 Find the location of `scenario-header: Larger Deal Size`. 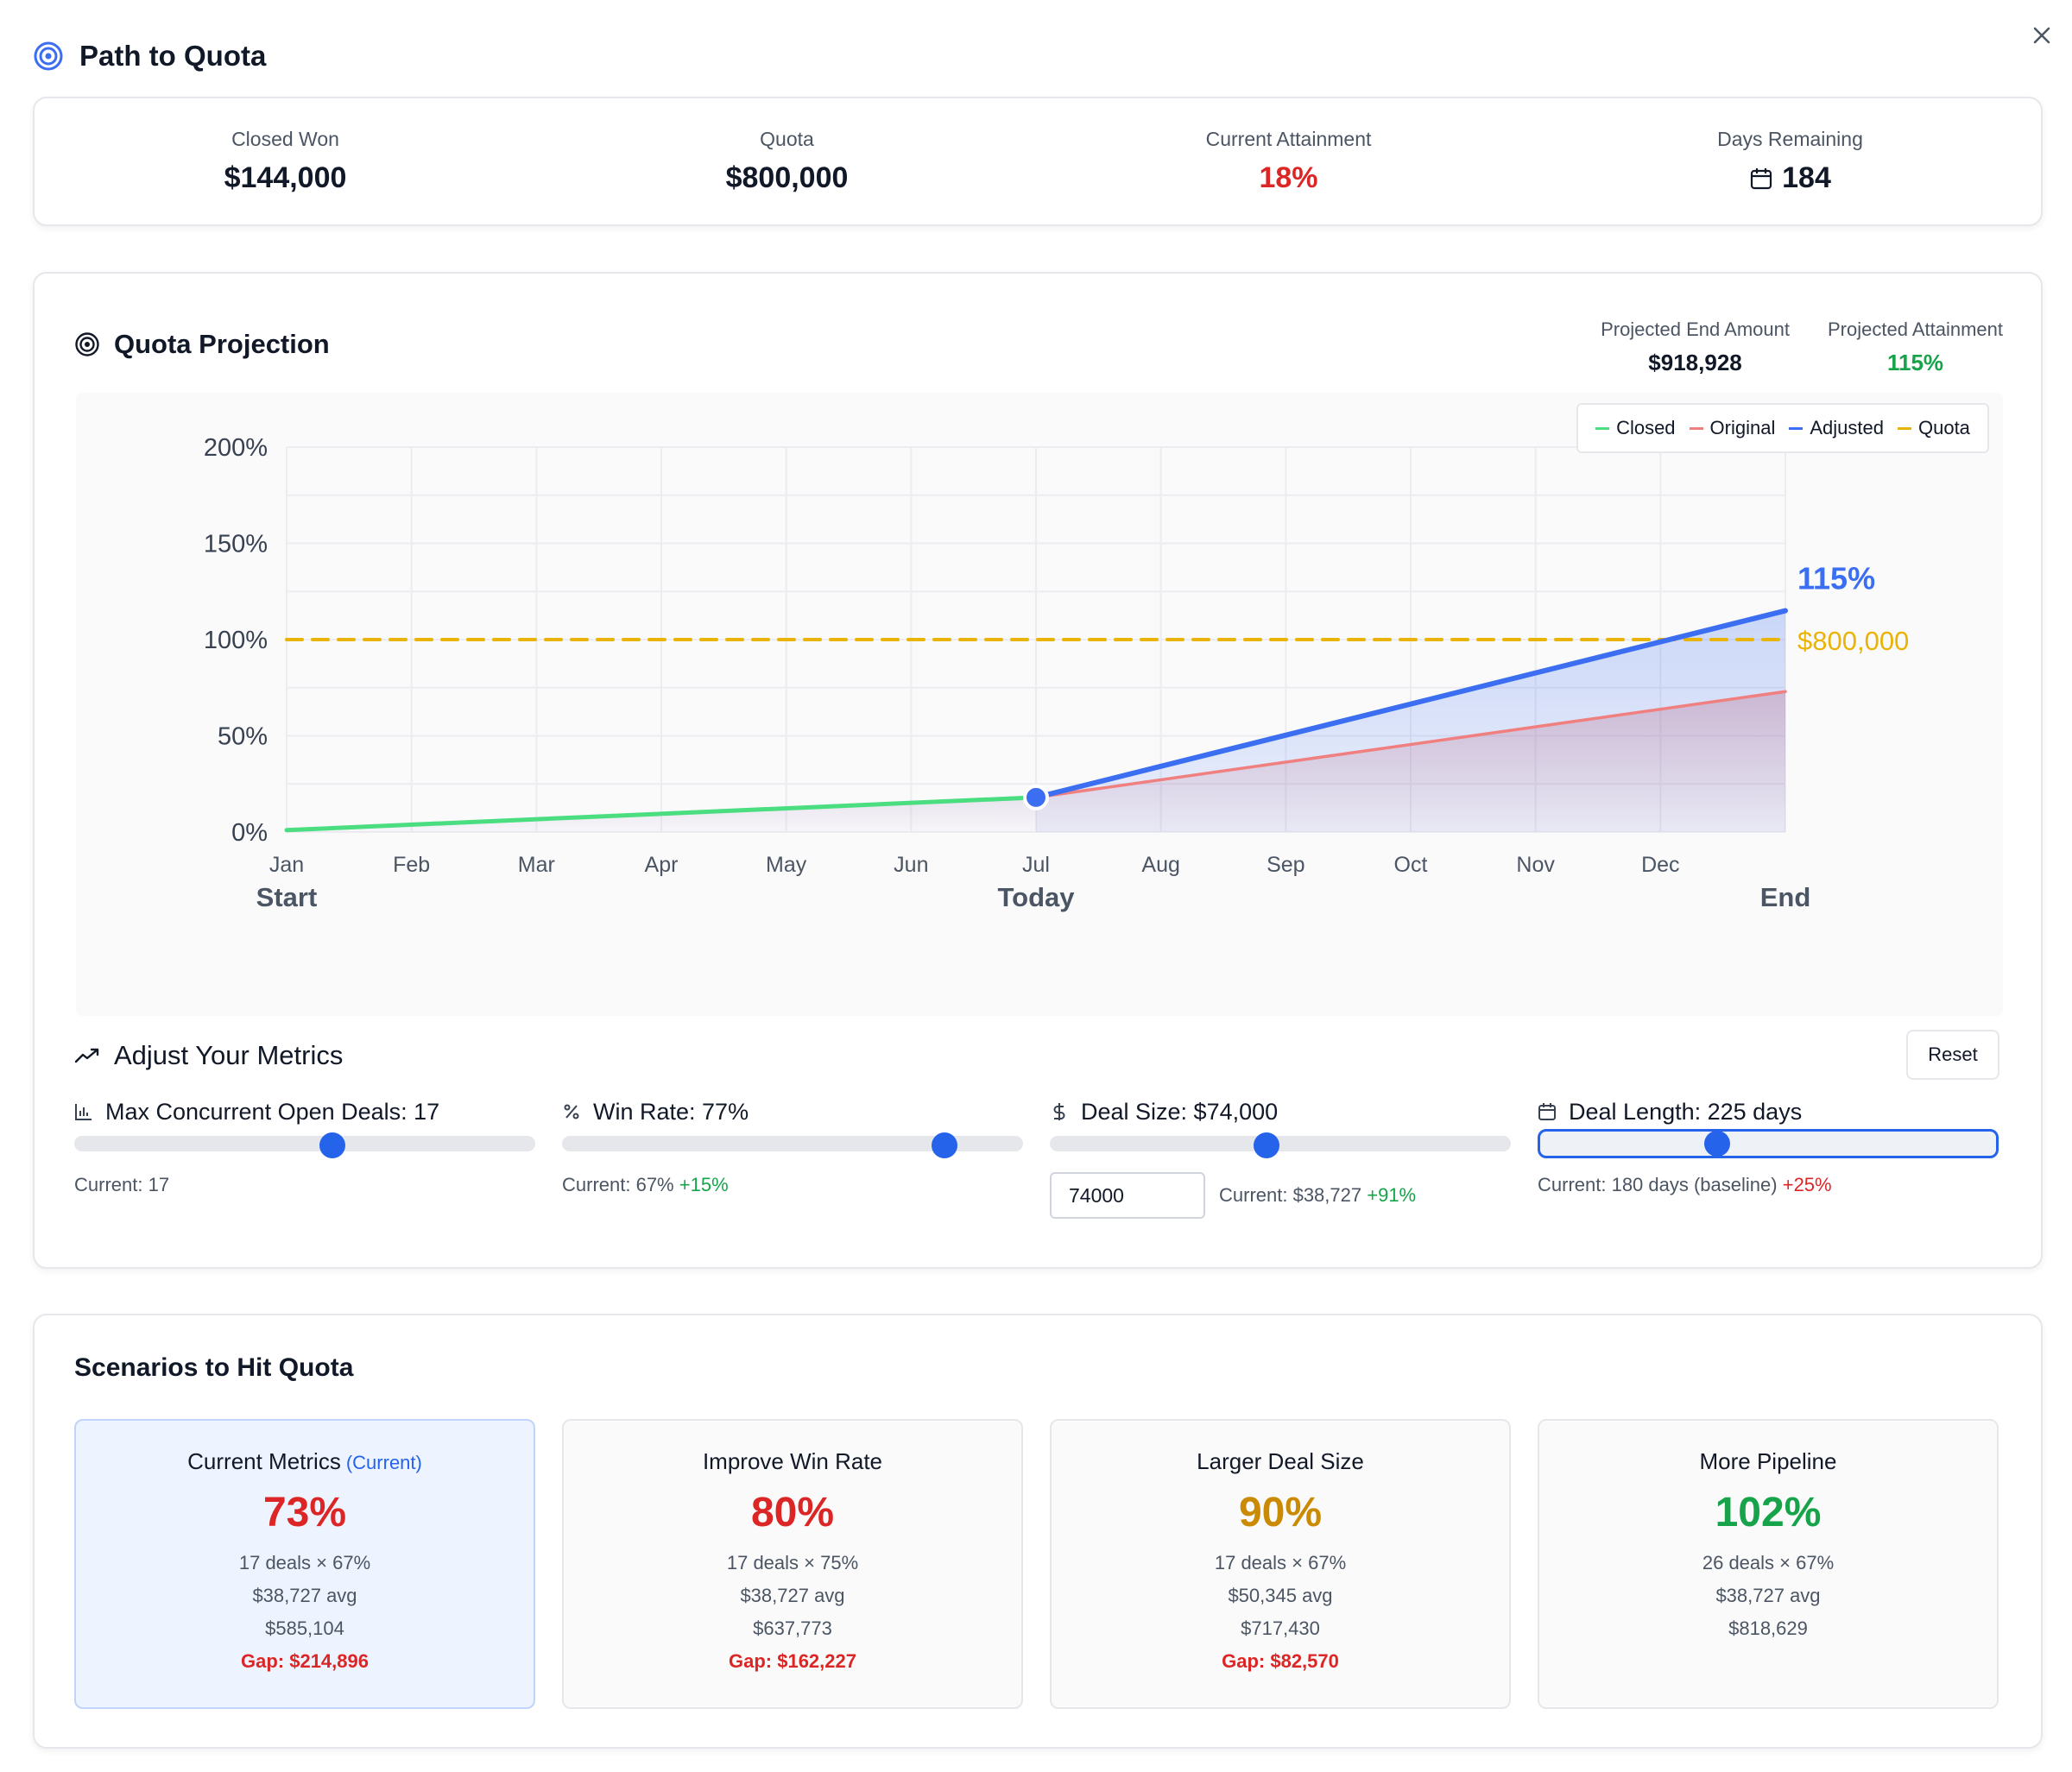

scenario-header: Larger Deal Size is located at coordinates (1280, 1461).